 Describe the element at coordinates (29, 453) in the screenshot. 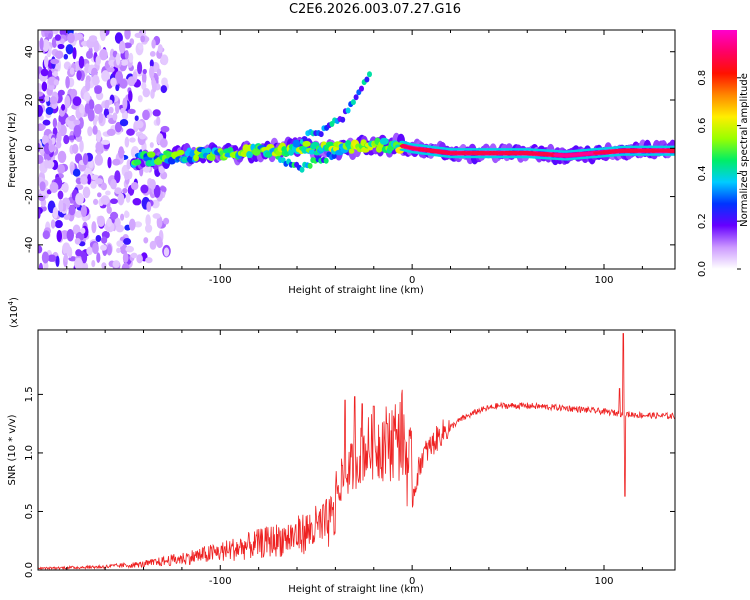

I see `y-tick-label: 1.0` at that location.